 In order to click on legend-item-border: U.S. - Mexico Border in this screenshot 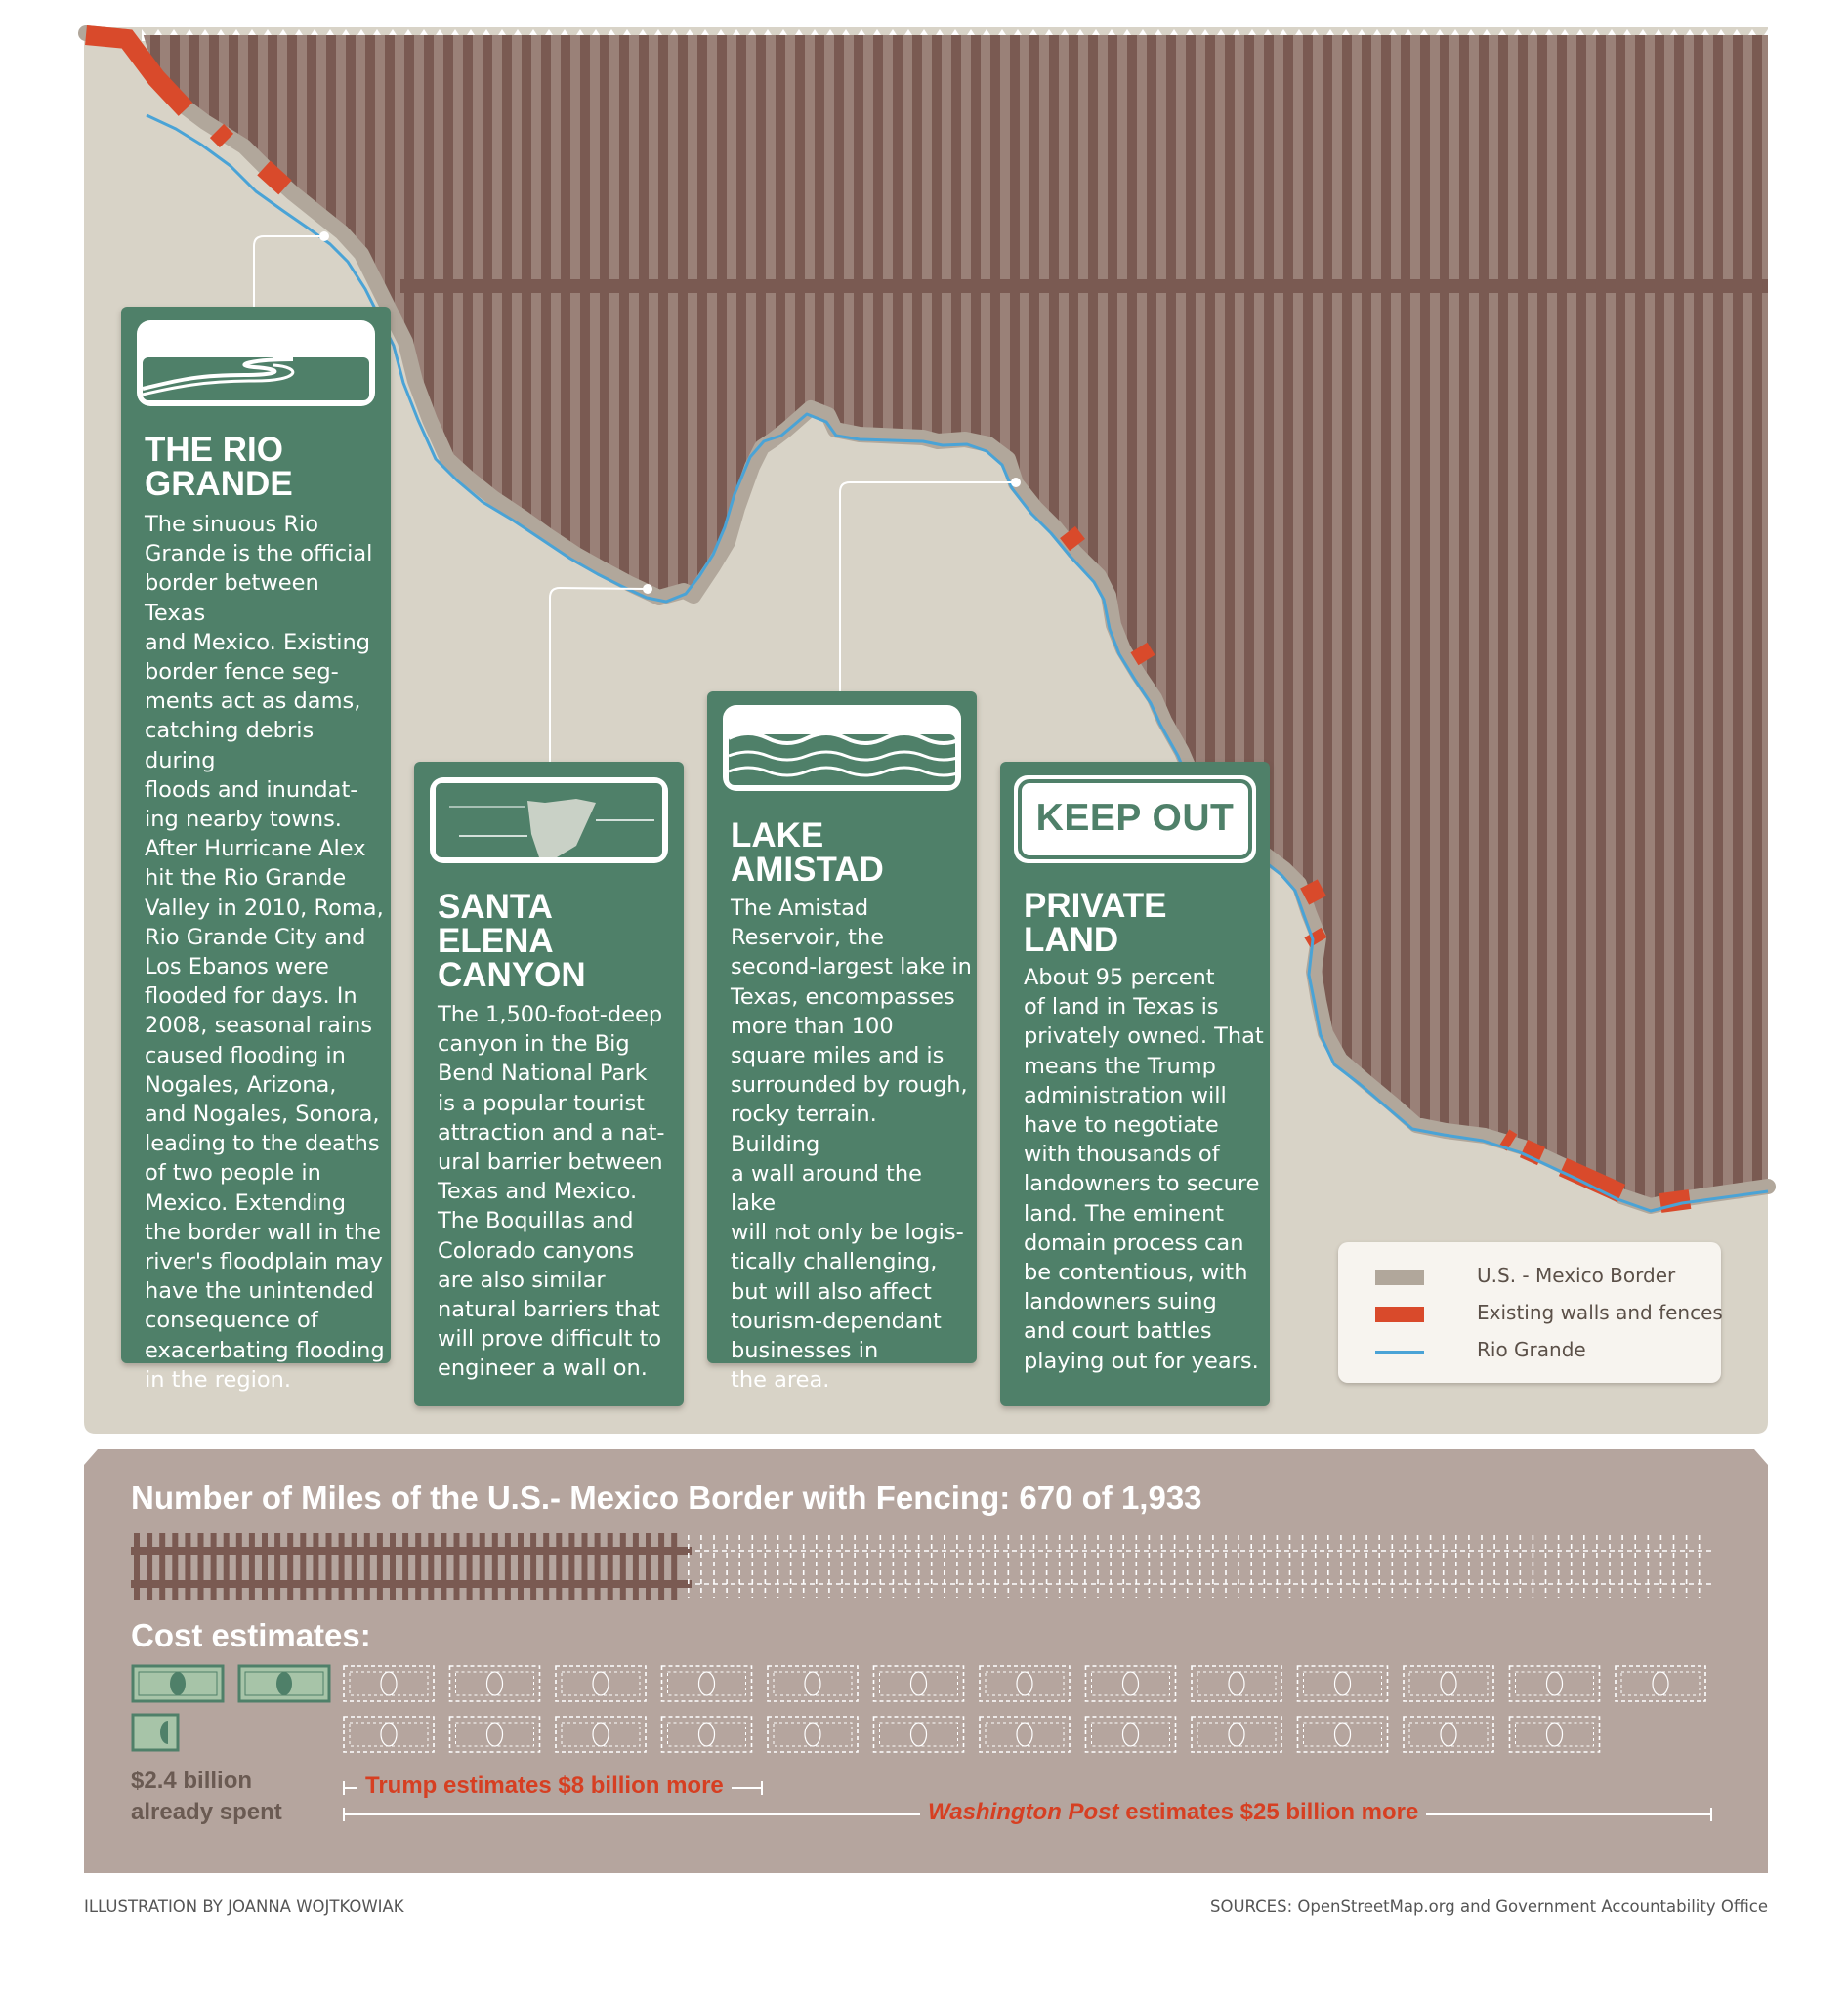, I will do `click(1541, 1276)`.